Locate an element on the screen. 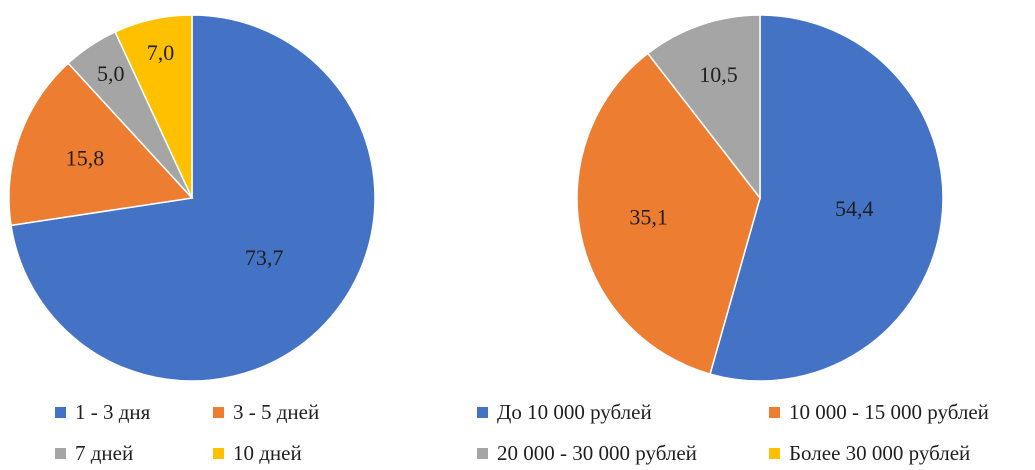 The image size is (1035, 470). legend-label-20000-30000: 20 000 - 30 000 рублей is located at coordinates (597, 453).